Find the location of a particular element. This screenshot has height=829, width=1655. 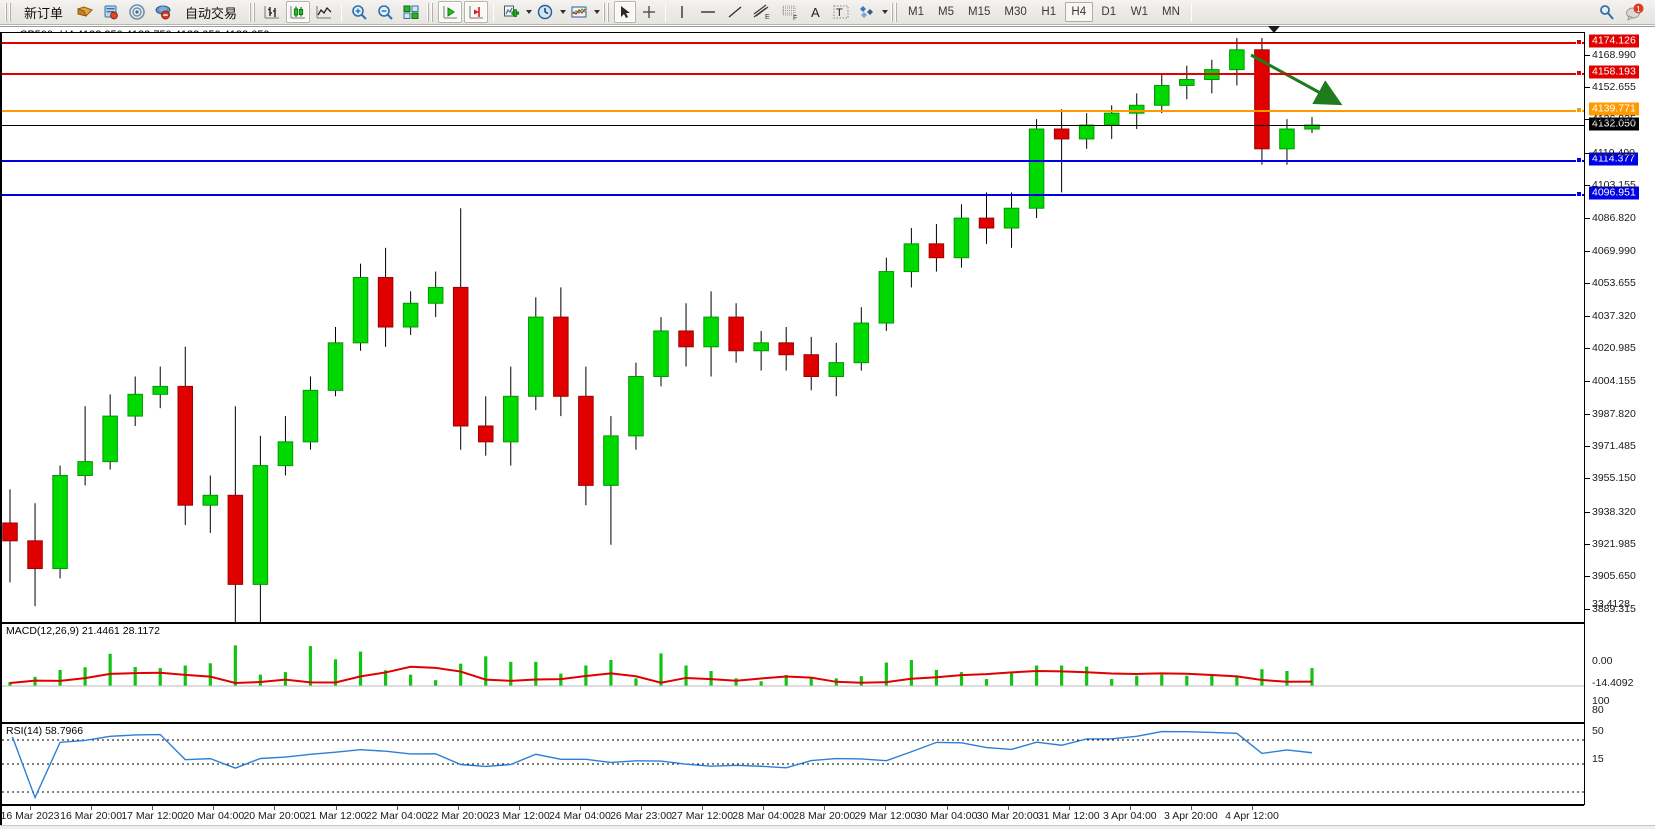

time-tick-label: 31 Mar 12:00 is located at coordinates (1068, 816).